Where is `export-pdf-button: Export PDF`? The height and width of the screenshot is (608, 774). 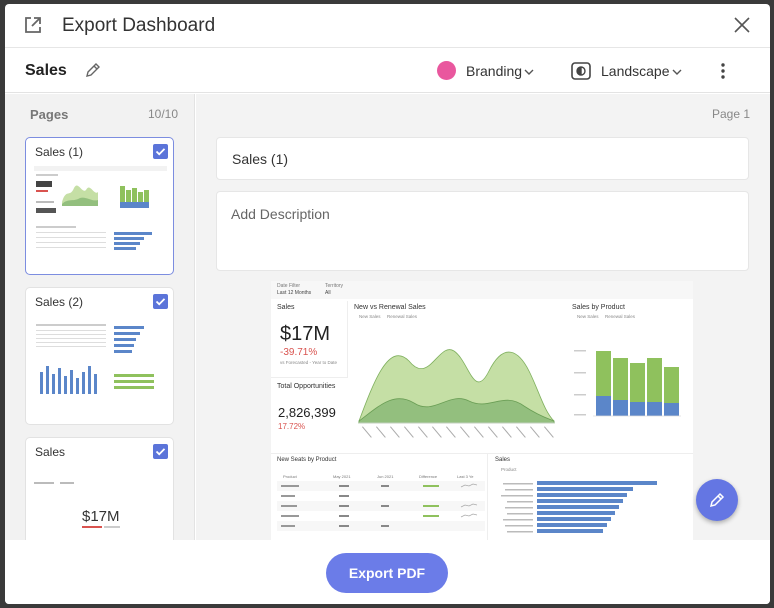
export-pdf-button: Export PDF is located at coordinates (387, 573).